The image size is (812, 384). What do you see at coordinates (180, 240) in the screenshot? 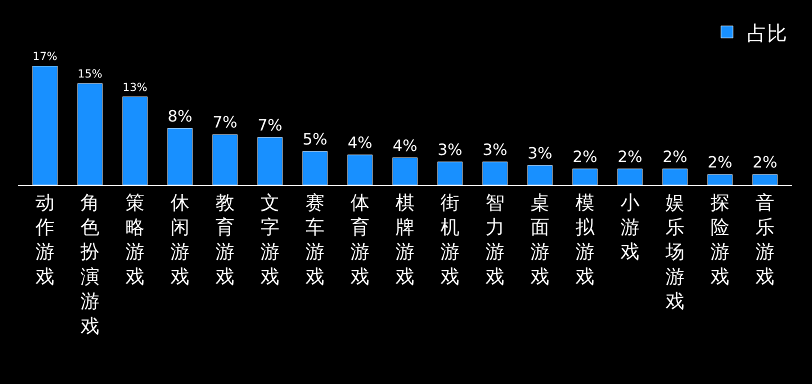
I see `x-tick-label: 休闲游戏` at bounding box center [180, 240].